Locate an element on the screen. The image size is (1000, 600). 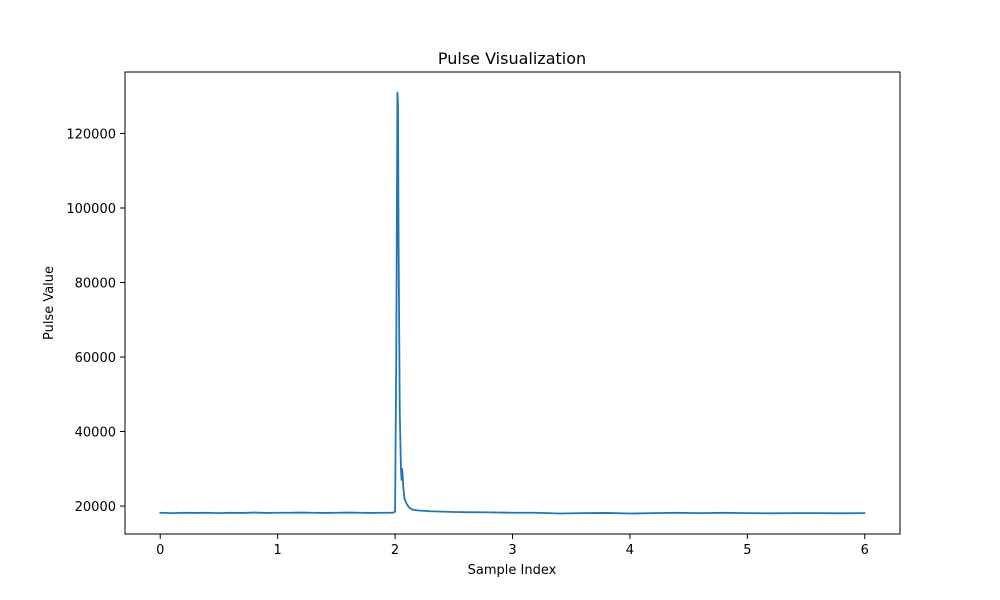
x-axis-ticks: 0 1 2 3 4 5 6 is located at coordinates (512, 546).